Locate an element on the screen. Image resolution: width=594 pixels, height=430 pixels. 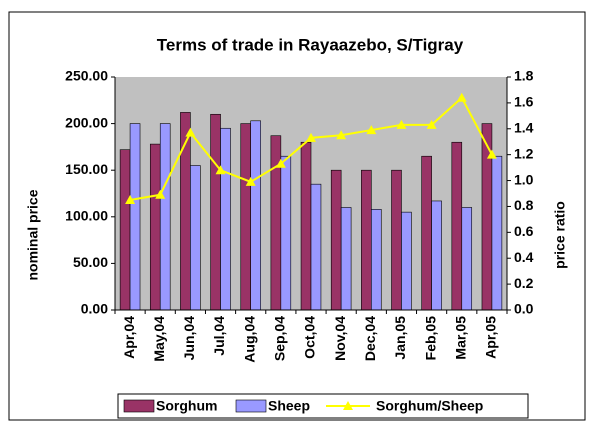
x-tick-label: Oct,04 is located at coordinates (310, 337).